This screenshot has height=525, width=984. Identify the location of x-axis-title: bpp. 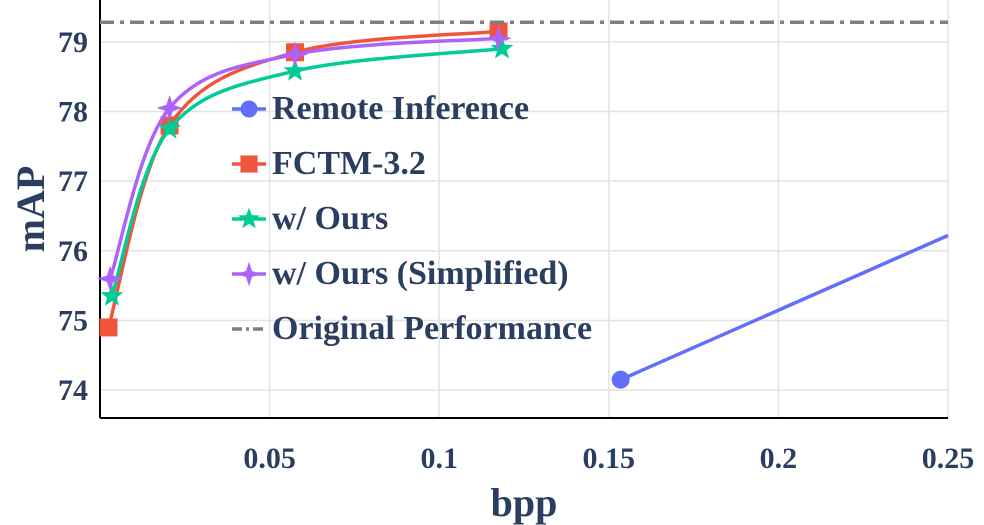
(524, 502).